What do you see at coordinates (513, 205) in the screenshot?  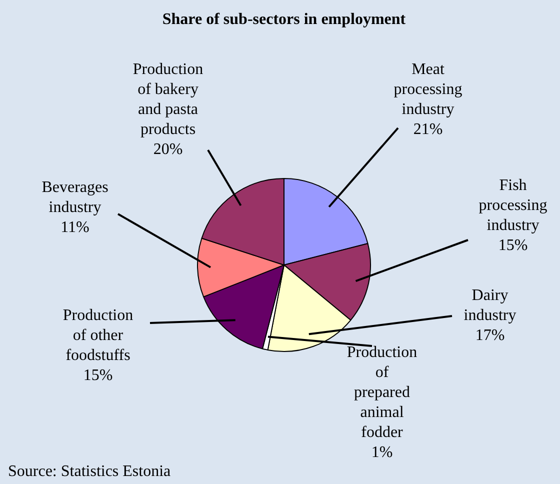 I see `slice-label: Fish processing industry` at bounding box center [513, 205].